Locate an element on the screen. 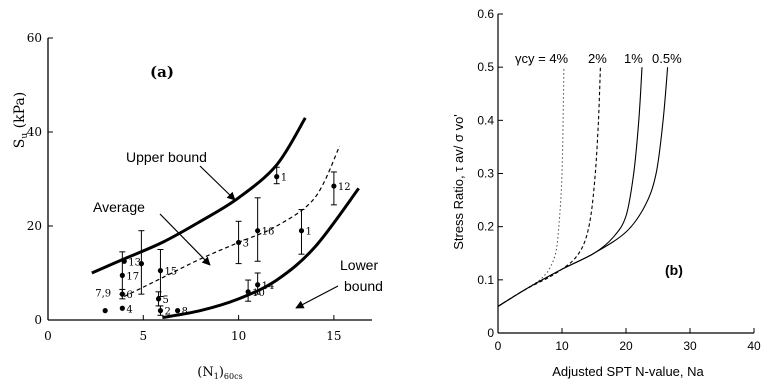  chart-a-ylabel: Su (kPa) is located at coordinates (21, 120).